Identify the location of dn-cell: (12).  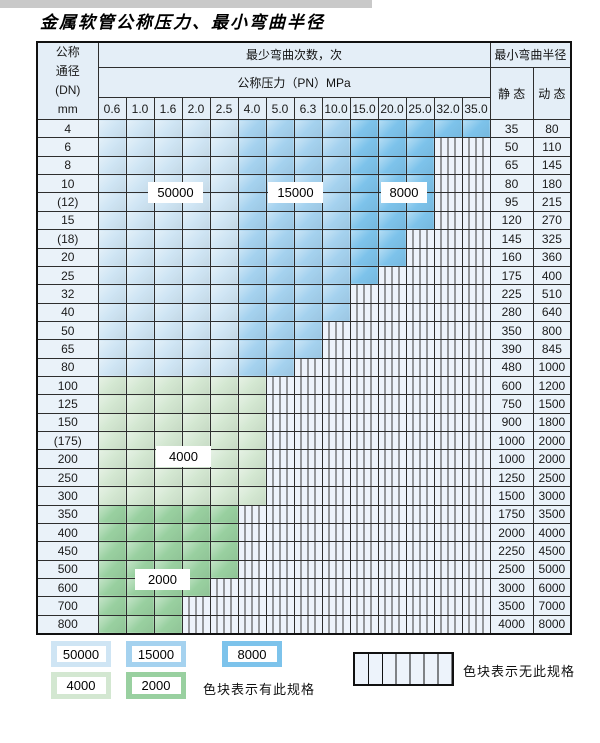
(67, 202).